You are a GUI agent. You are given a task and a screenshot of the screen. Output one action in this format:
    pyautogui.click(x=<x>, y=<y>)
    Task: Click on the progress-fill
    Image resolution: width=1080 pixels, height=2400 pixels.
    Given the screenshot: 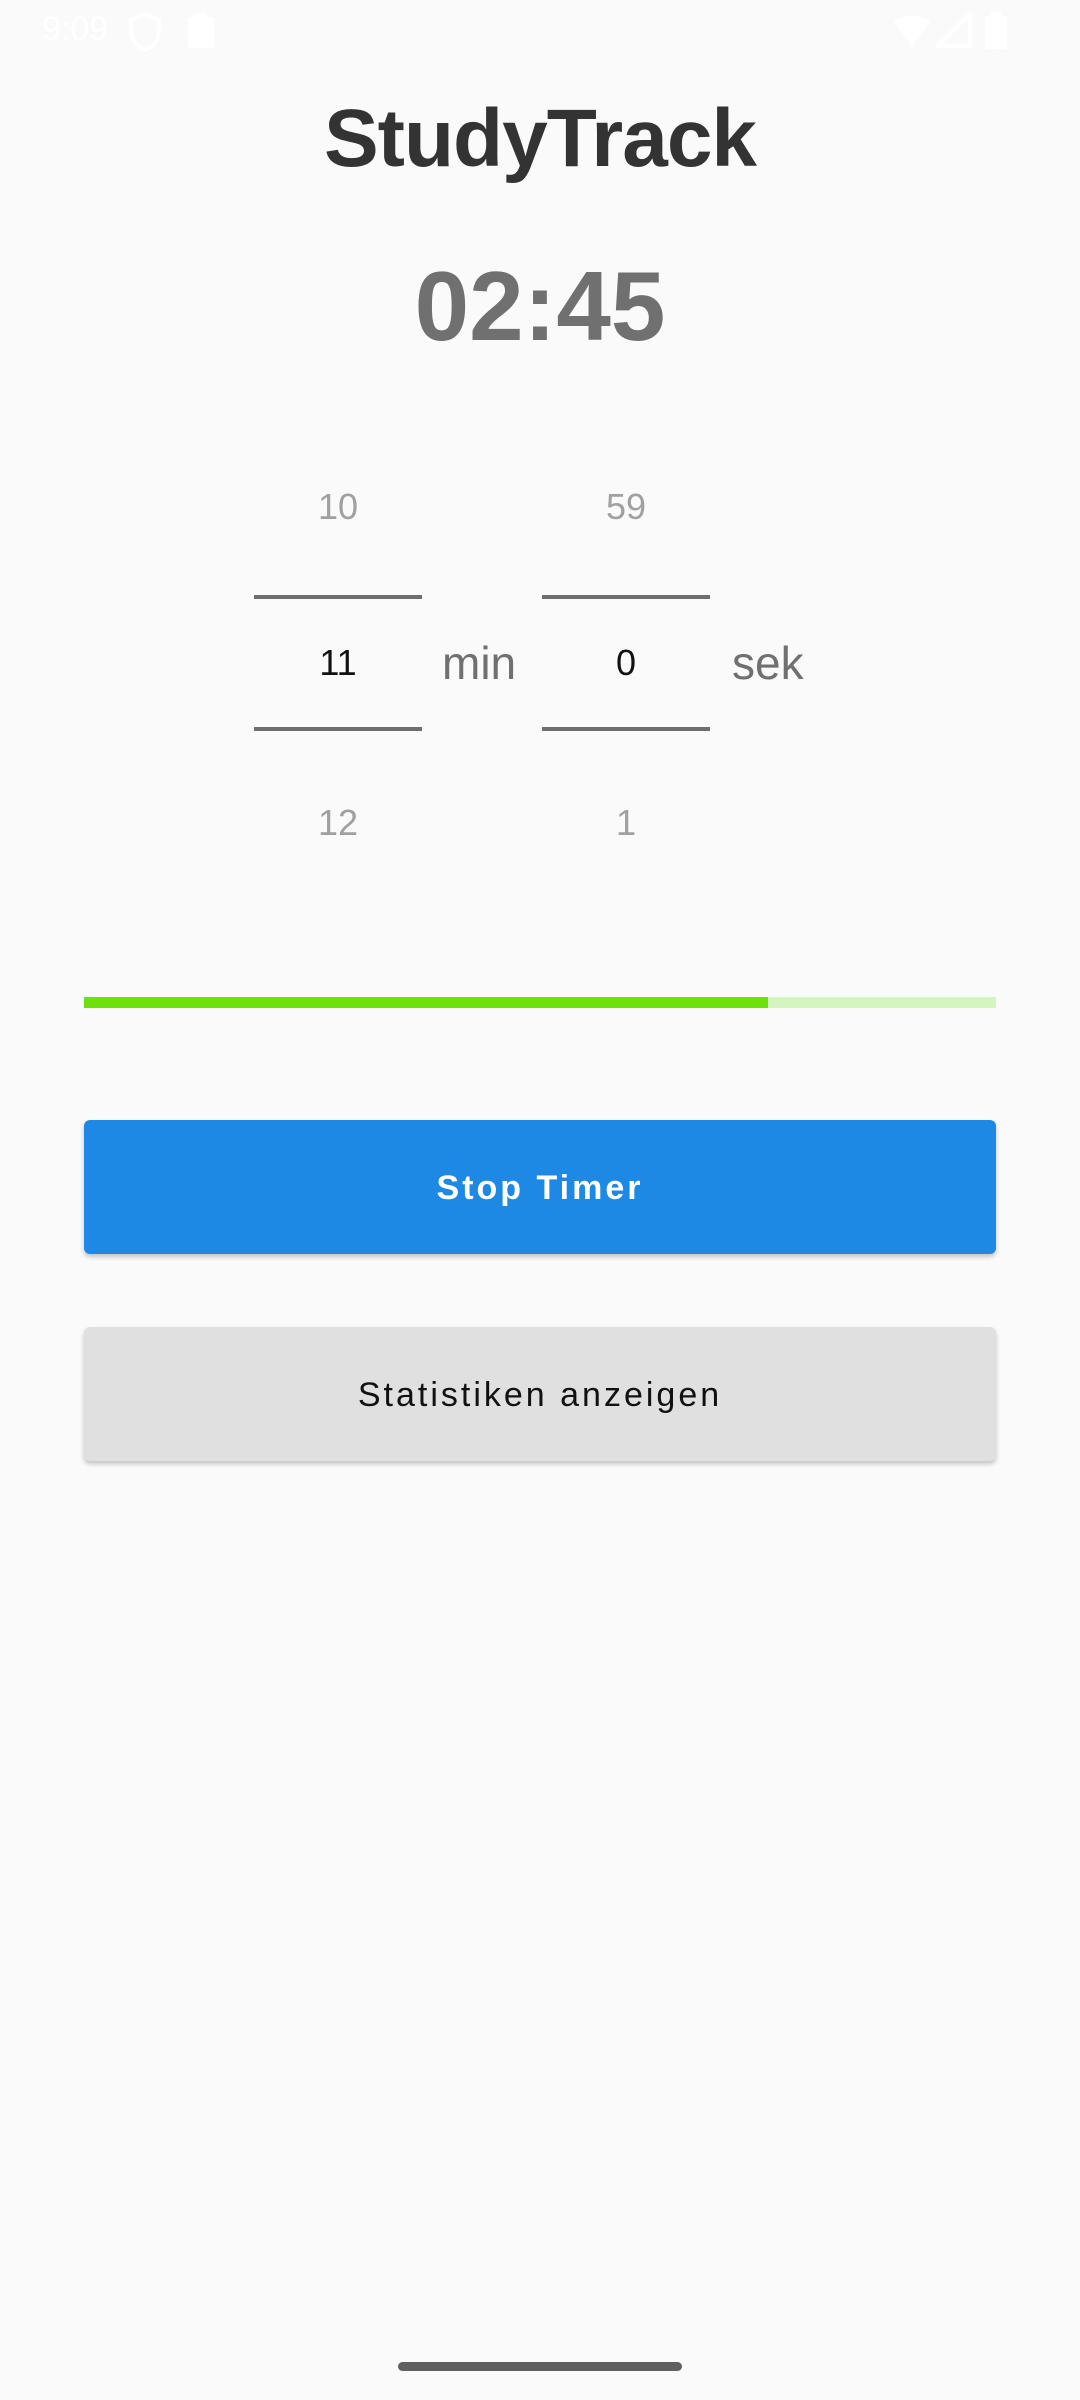 What is the action you would take?
    pyautogui.click(x=426, y=1002)
    